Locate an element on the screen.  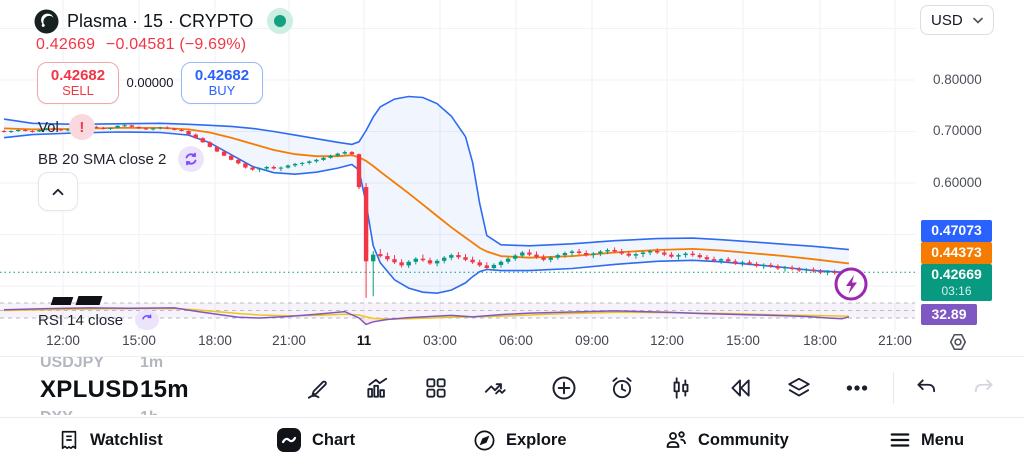
picker-row-selected: XPLUSD 15m is located at coordinates (150, 390).